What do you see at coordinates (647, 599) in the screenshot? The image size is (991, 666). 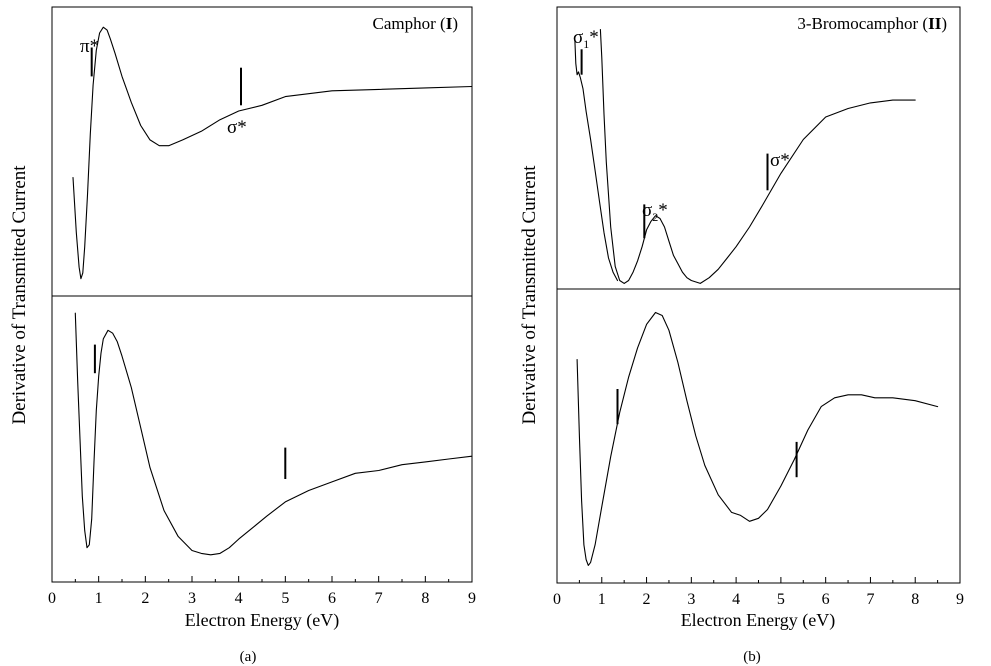 I see `panel-b-x-tick-label-2: 2` at bounding box center [647, 599].